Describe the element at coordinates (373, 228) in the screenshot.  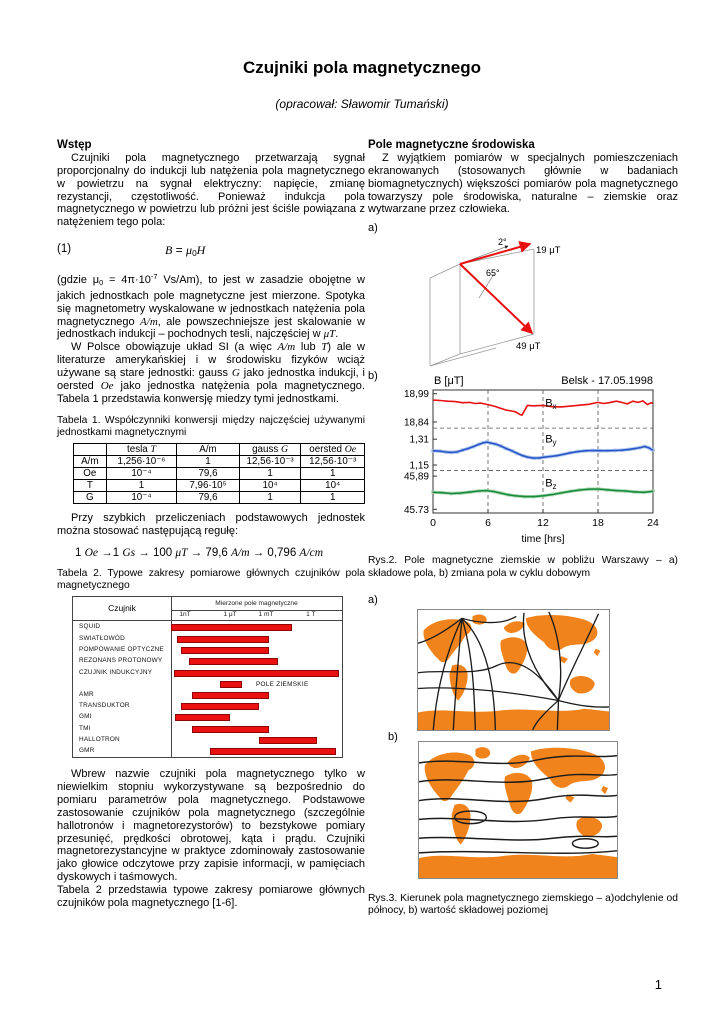
I see `figure2a-label: a)` at that location.